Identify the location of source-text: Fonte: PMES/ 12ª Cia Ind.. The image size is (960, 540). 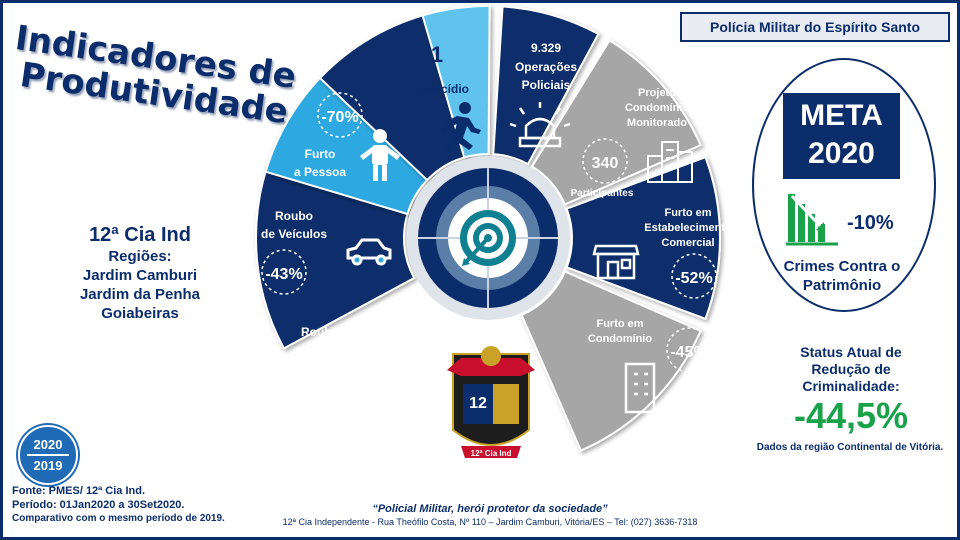
(79, 491).